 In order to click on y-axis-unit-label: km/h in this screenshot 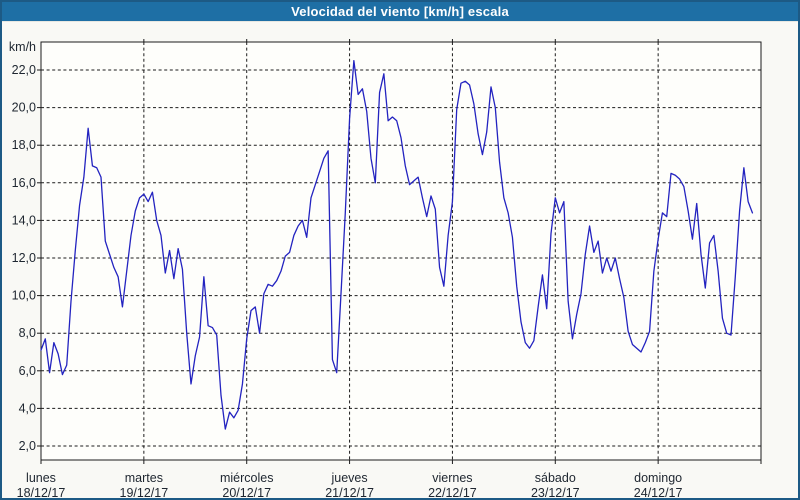, I will do `click(22, 47)`.